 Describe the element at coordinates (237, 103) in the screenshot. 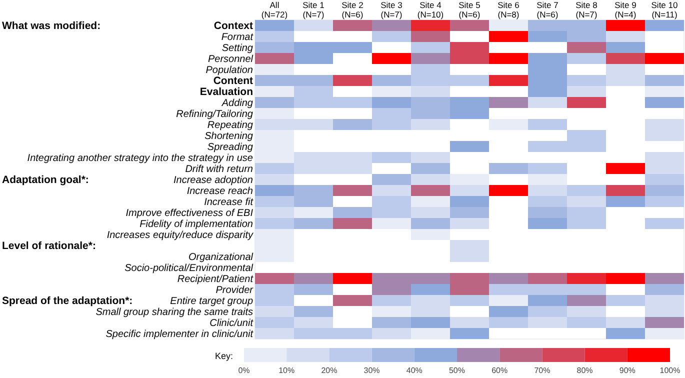

I see `y-tick-label: Adding` at that location.